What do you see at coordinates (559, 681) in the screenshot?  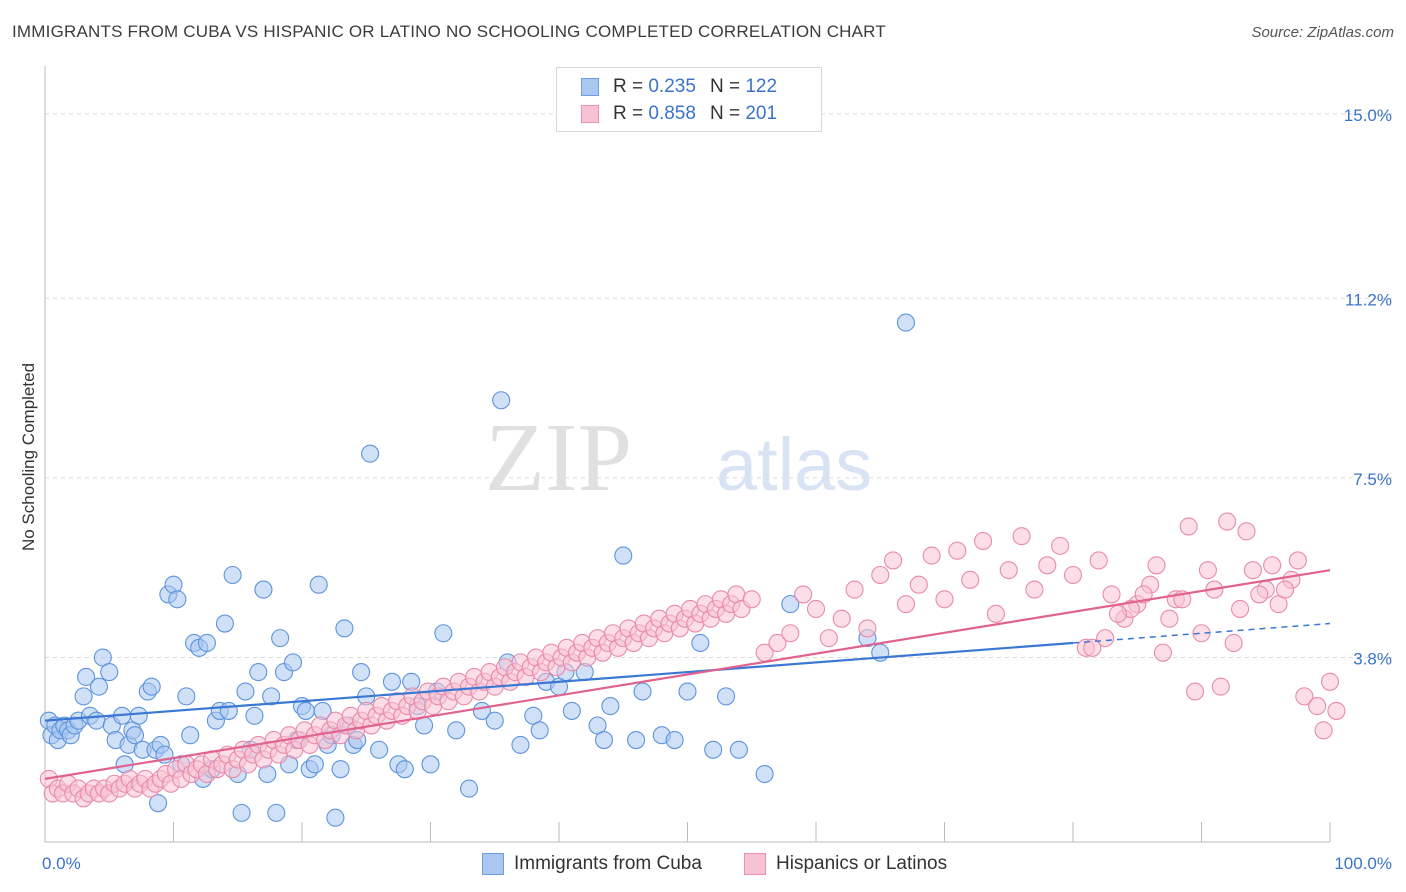 I see `trend-line-cuba` at bounding box center [559, 681].